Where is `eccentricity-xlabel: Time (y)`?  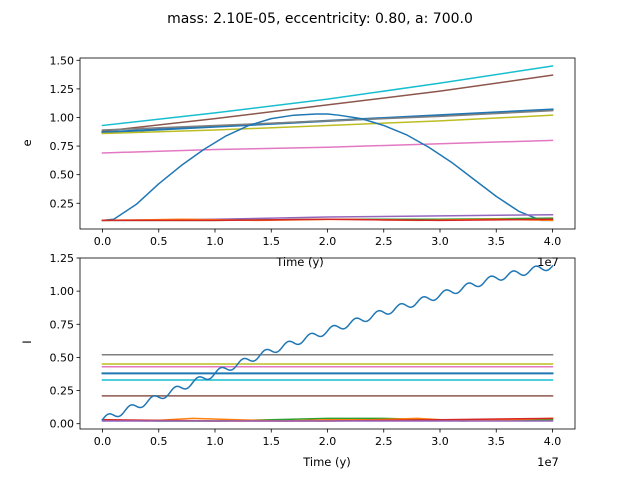 eccentricity-xlabel: Time (y) is located at coordinates (299, 262).